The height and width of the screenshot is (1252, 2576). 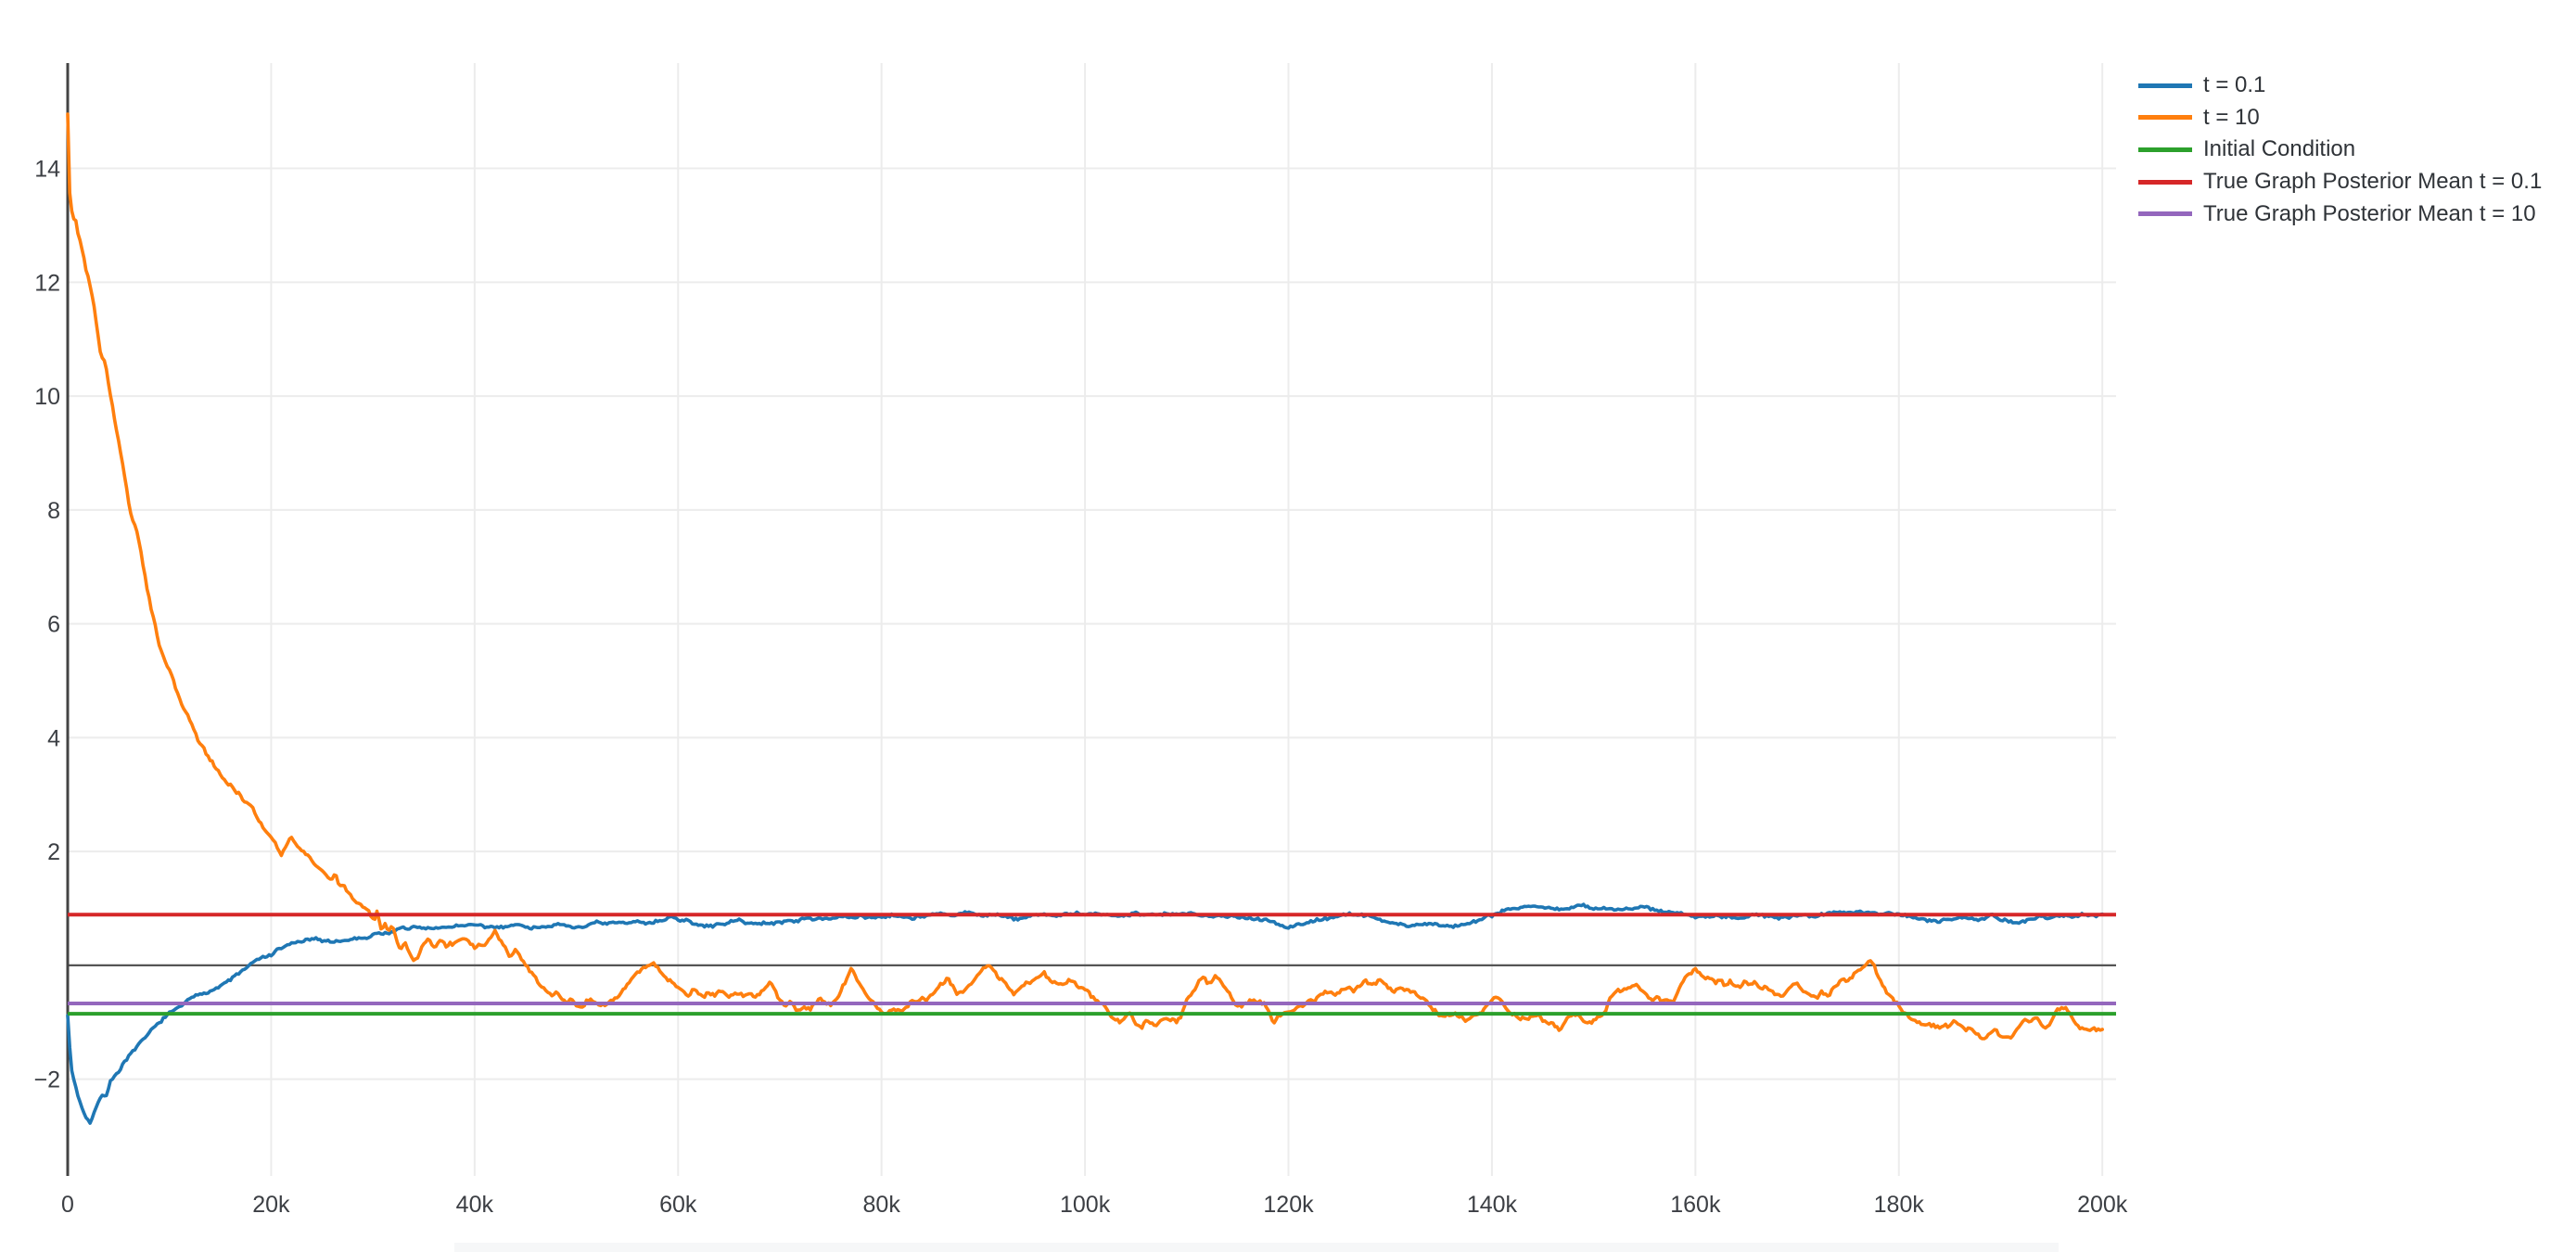 What do you see at coordinates (47, 283) in the screenshot?
I see `y-tick-label: 12` at bounding box center [47, 283].